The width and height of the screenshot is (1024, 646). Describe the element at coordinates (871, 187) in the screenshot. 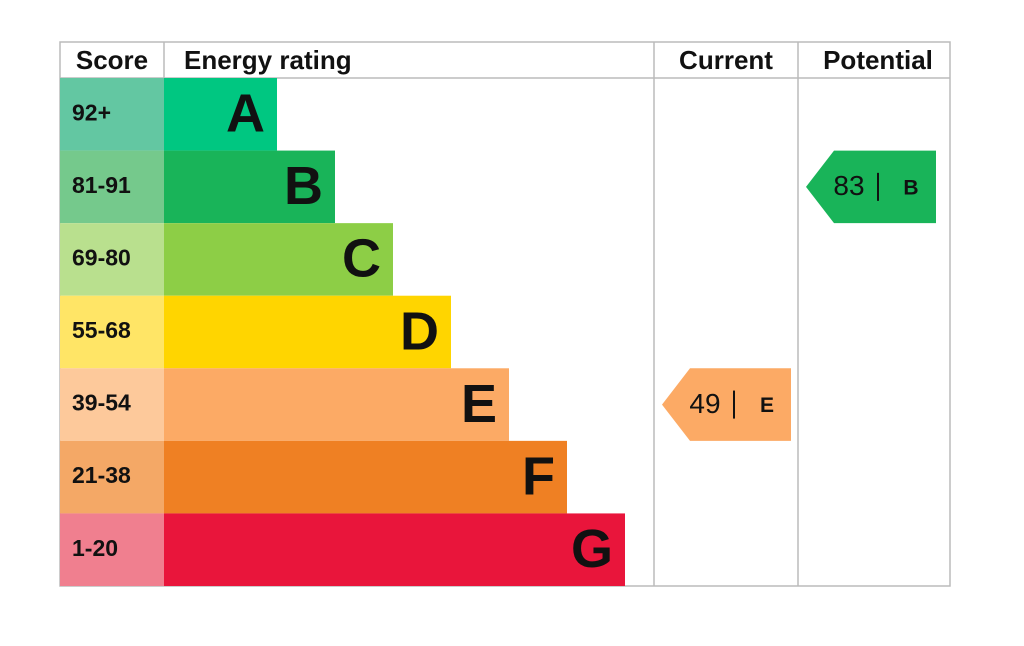

I see `potential-arrow` at that location.